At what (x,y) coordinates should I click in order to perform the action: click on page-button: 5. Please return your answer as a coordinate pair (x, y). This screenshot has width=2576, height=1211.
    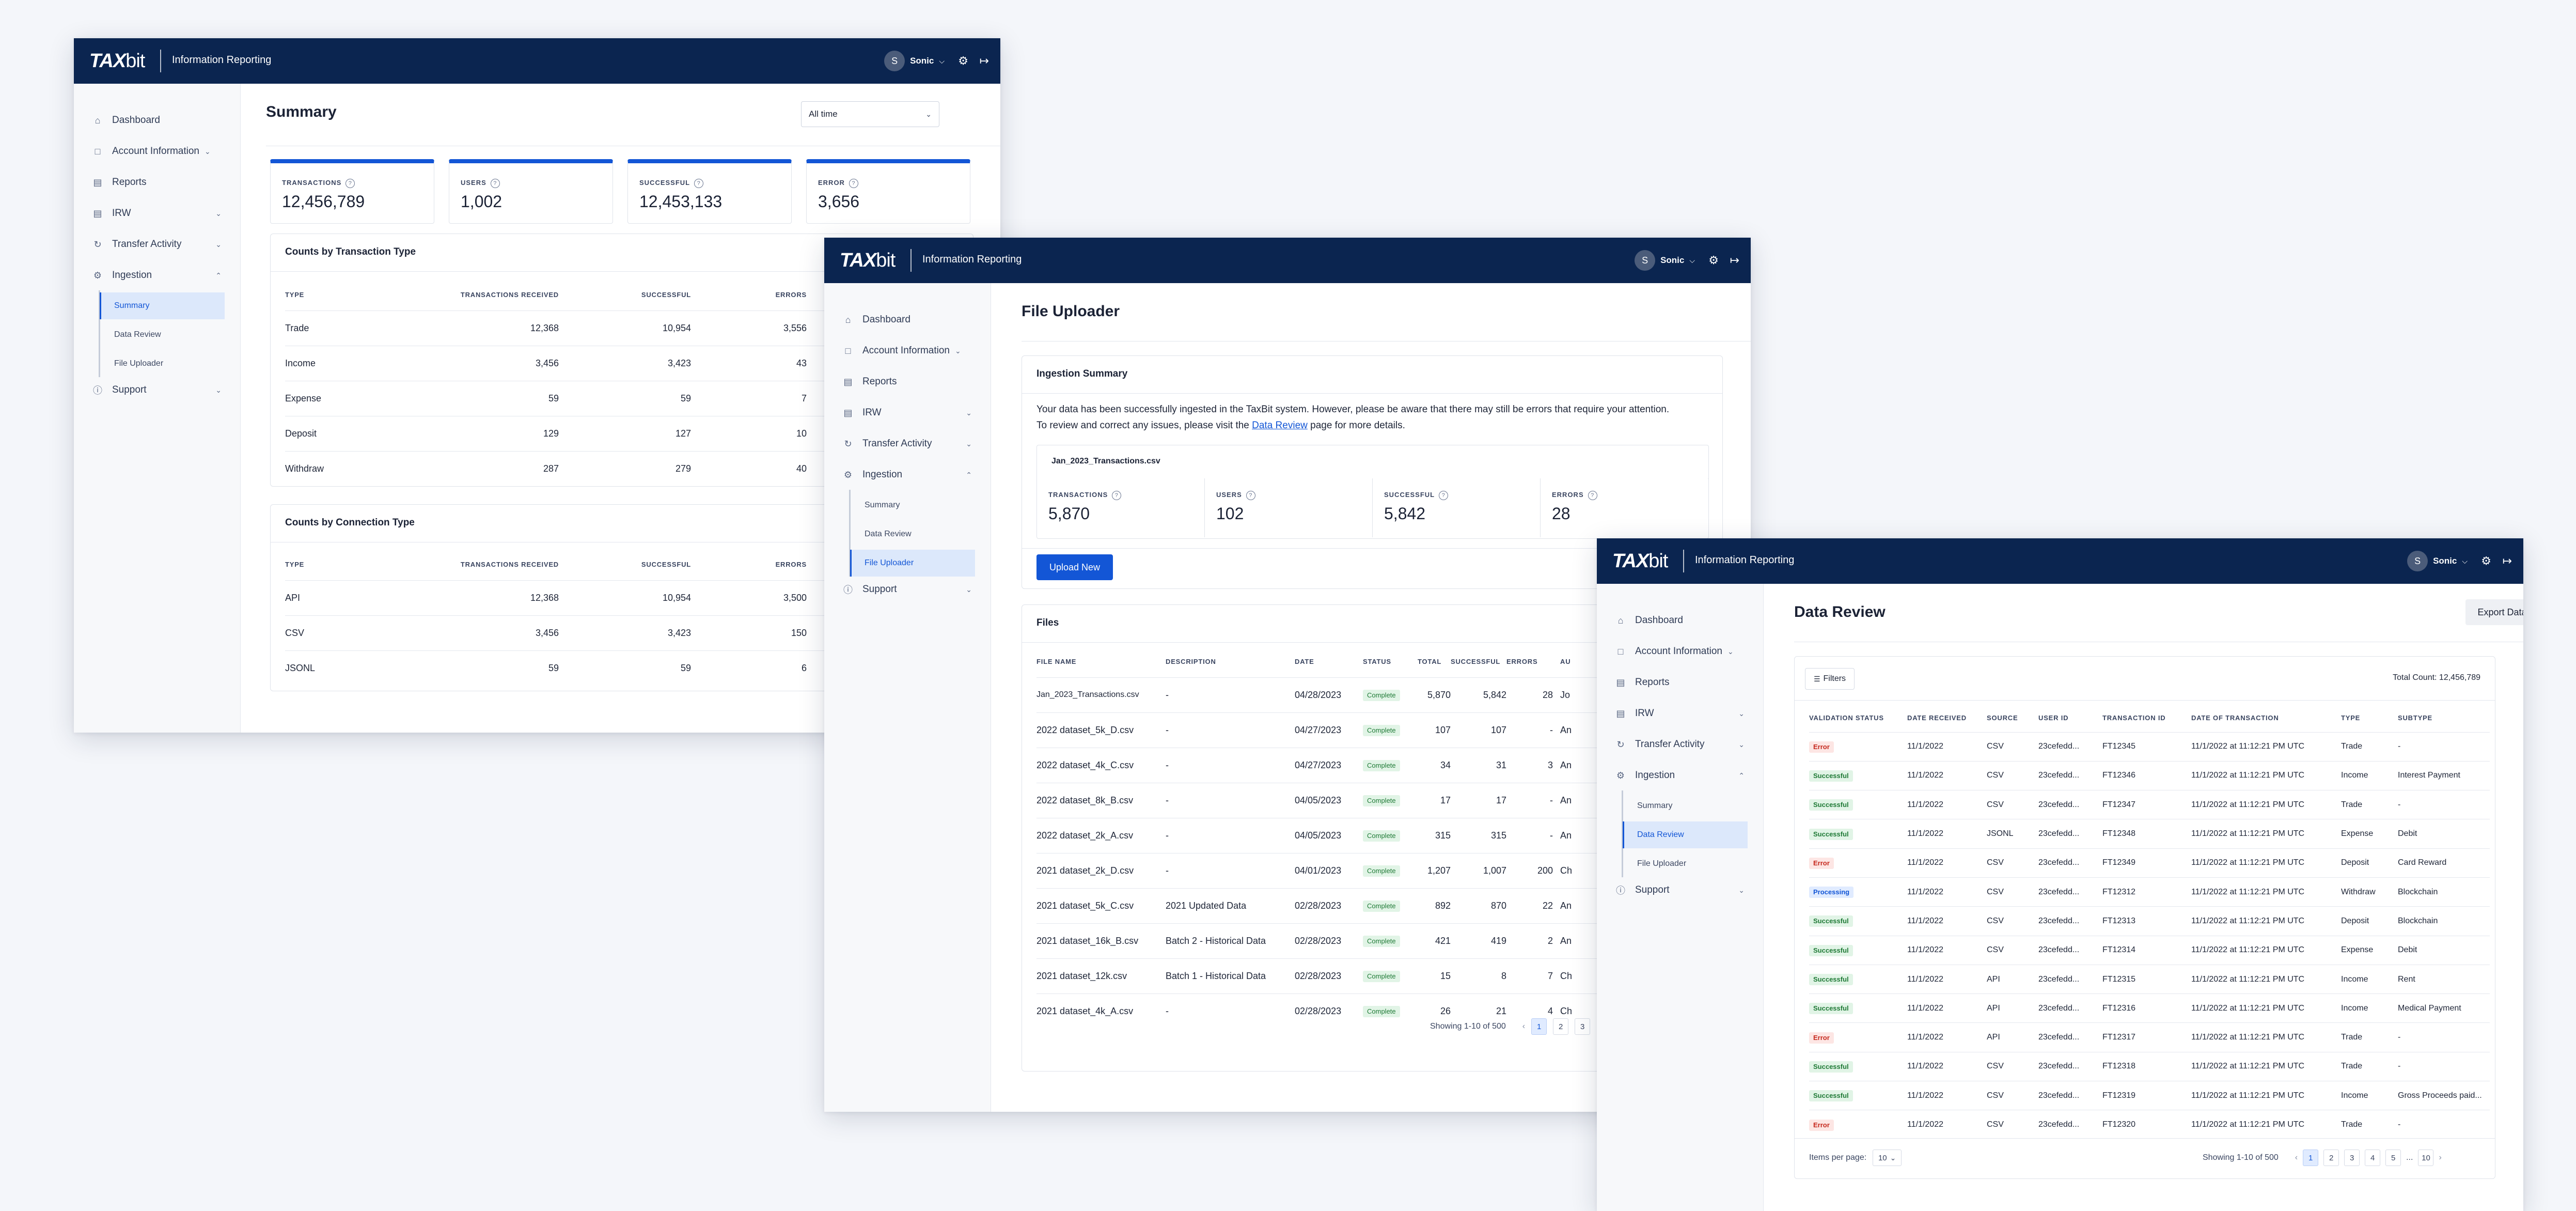
    Looking at the image, I should click on (2393, 1158).